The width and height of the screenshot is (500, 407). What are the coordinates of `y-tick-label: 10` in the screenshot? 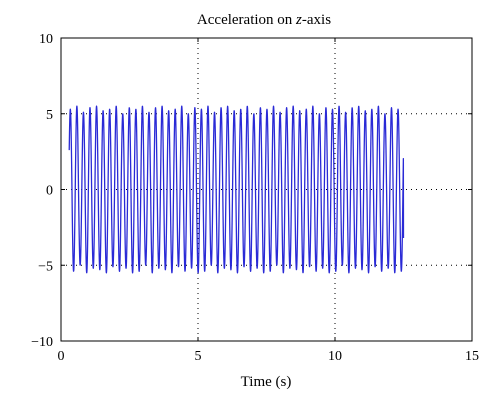 It's located at (46, 39).